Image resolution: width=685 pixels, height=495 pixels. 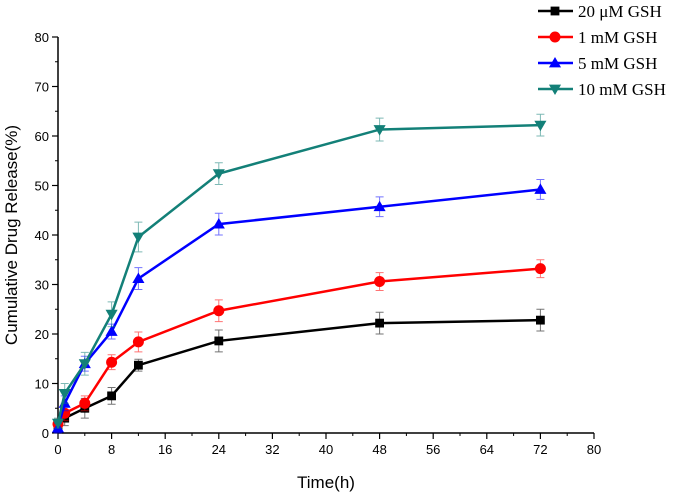 What do you see at coordinates (42, 235) in the screenshot?
I see `y-tick-label: 40` at bounding box center [42, 235].